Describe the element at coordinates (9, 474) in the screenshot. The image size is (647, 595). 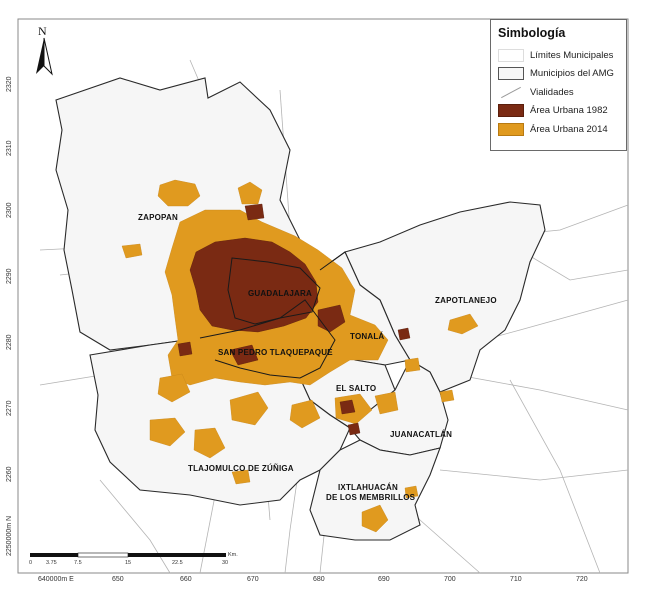
I see `y-tick-6: 2260` at that location.